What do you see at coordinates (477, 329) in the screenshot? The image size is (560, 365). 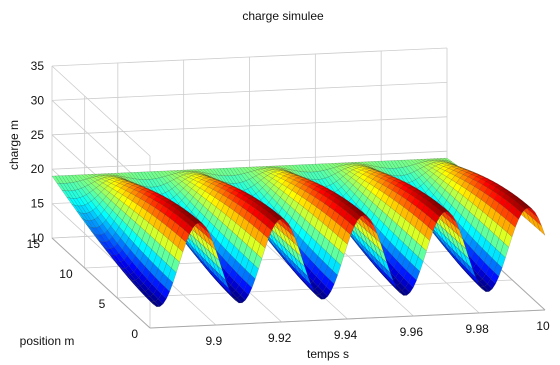 I see `x-tick-label: 9.98` at bounding box center [477, 329].